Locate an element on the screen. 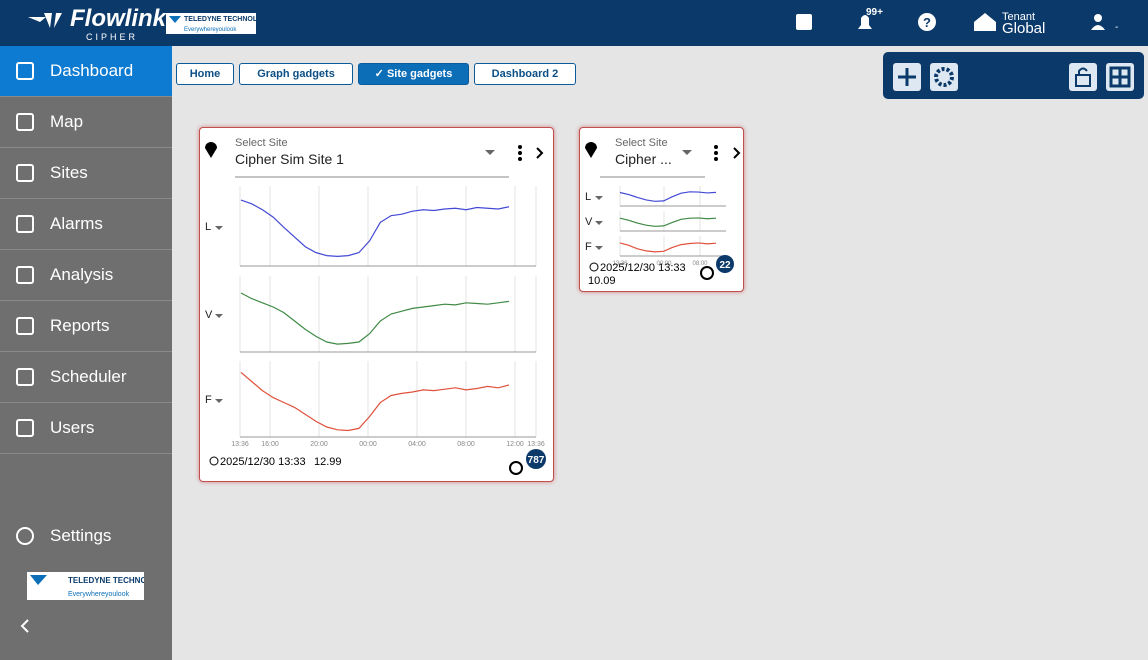 This screenshot has width=1148, height=660. settings-button is located at coordinates (944, 77).